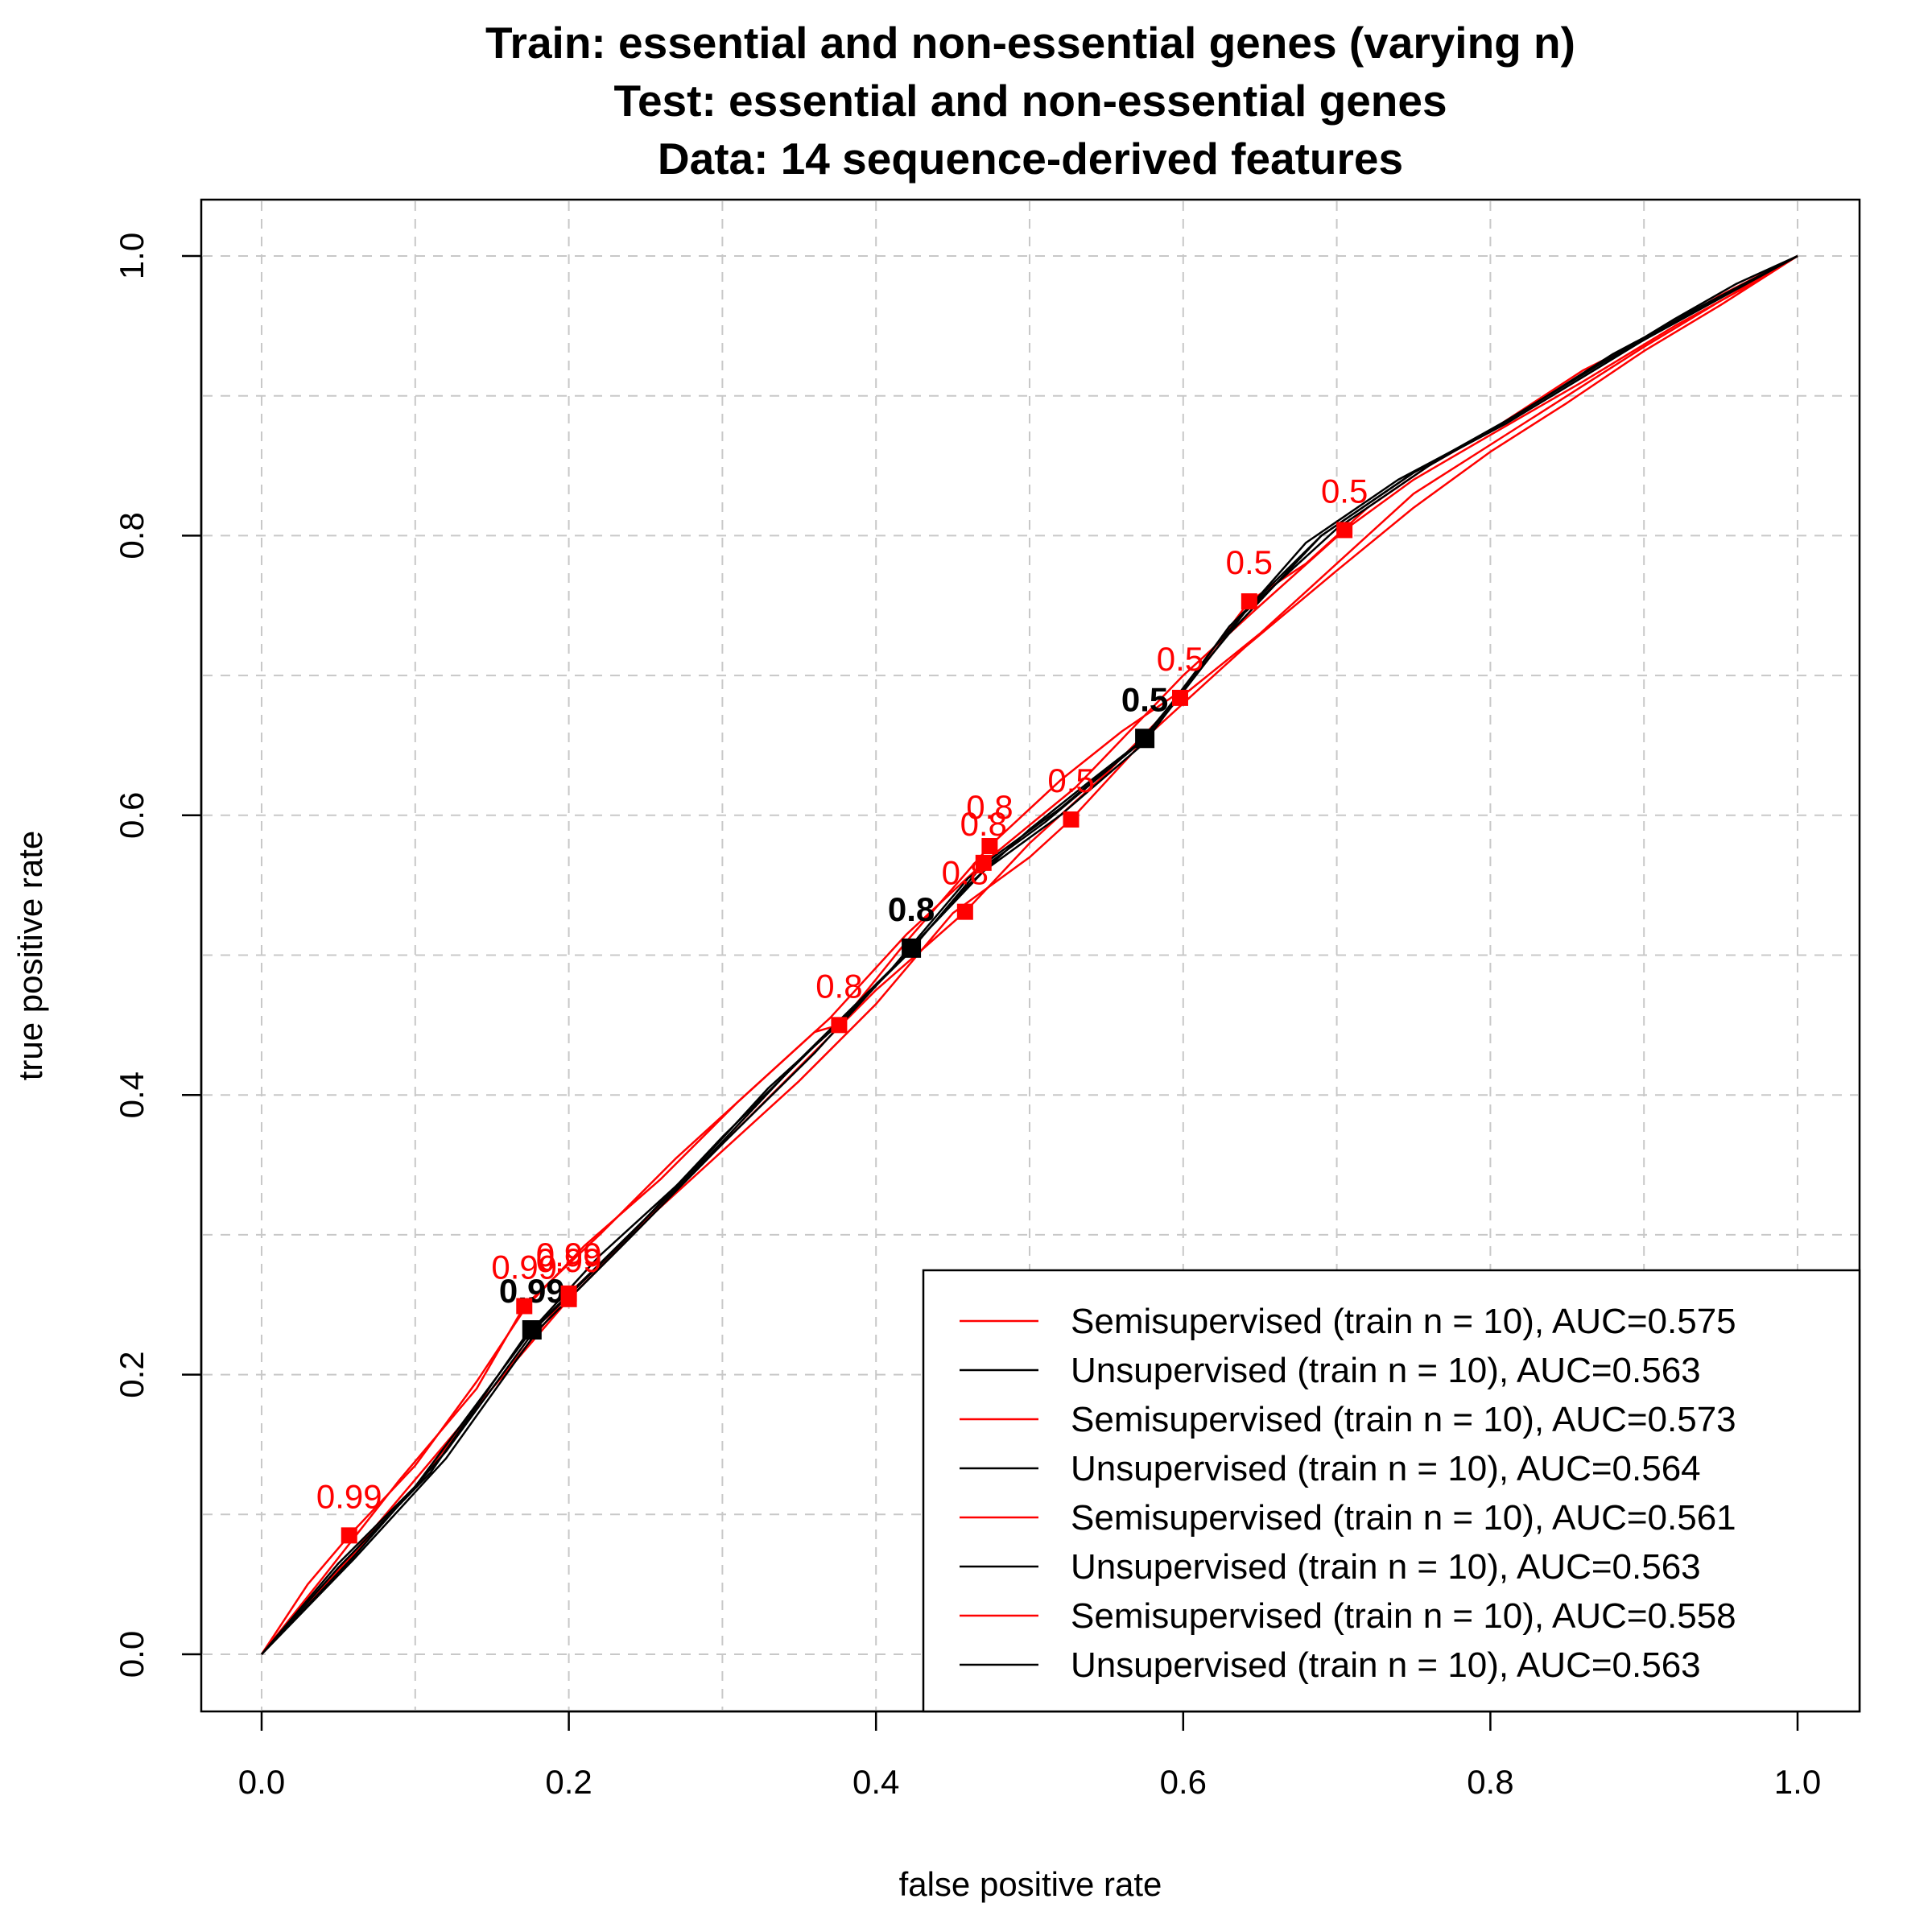 The height and width of the screenshot is (1932, 1932). What do you see at coordinates (875, 1782) in the screenshot?
I see `x-tick-label: 0.4` at bounding box center [875, 1782].